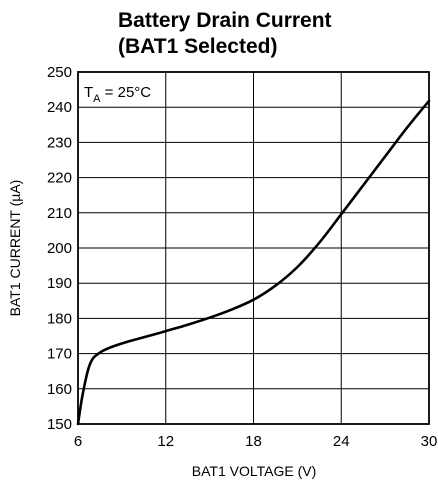 This screenshot has width=438, height=487. I want to click on y-tick-label: 160, so click(59, 389).